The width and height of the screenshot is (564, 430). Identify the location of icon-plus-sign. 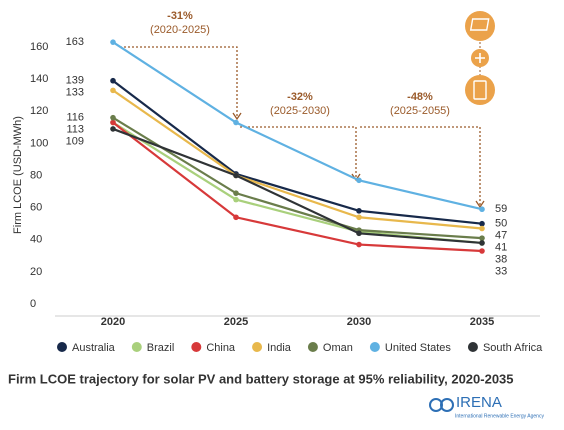
(480, 58).